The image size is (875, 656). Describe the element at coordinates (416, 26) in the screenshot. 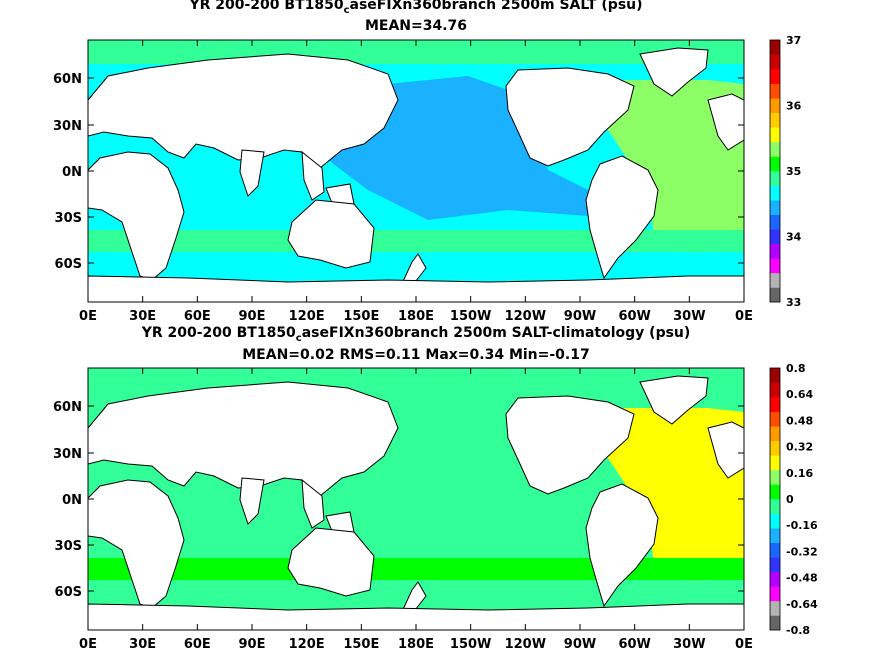

I see `panel1-stats: MEAN=34.76` at that location.